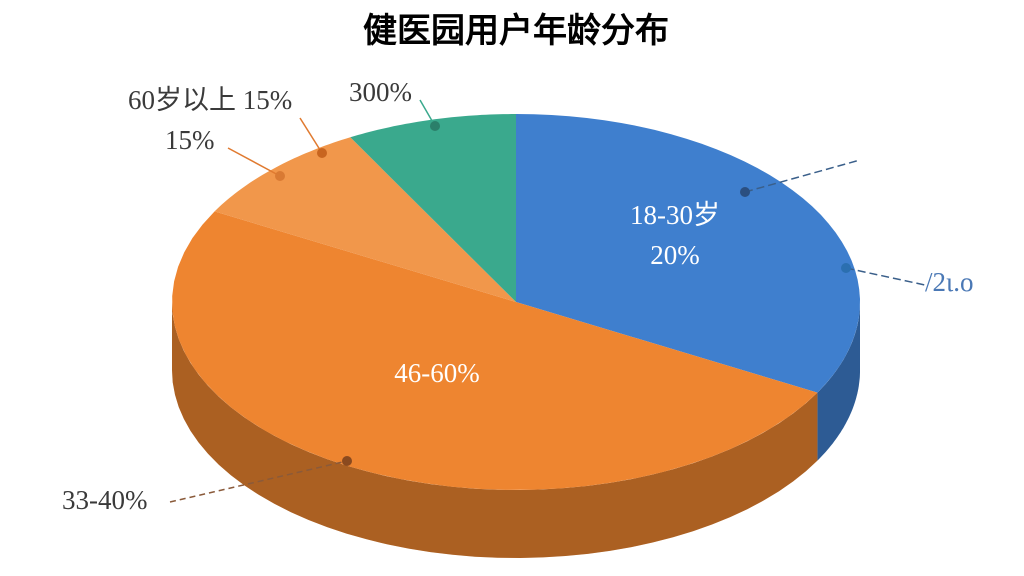  What do you see at coordinates (104, 500) in the screenshot?
I see `annotation: 33-40%` at bounding box center [104, 500].